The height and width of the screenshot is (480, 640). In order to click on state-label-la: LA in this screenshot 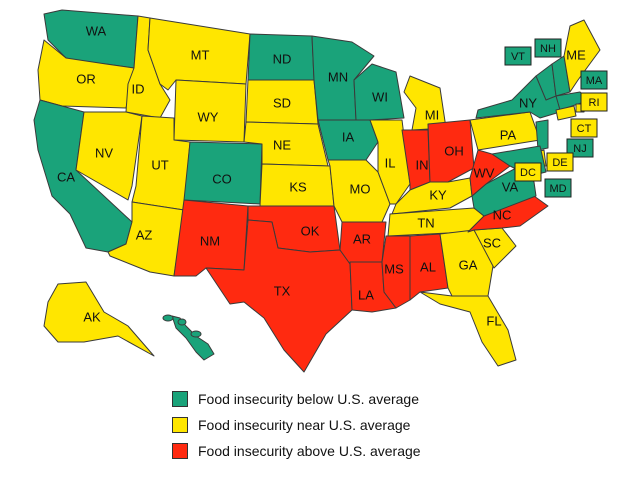, I will do `click(366, 294)`.